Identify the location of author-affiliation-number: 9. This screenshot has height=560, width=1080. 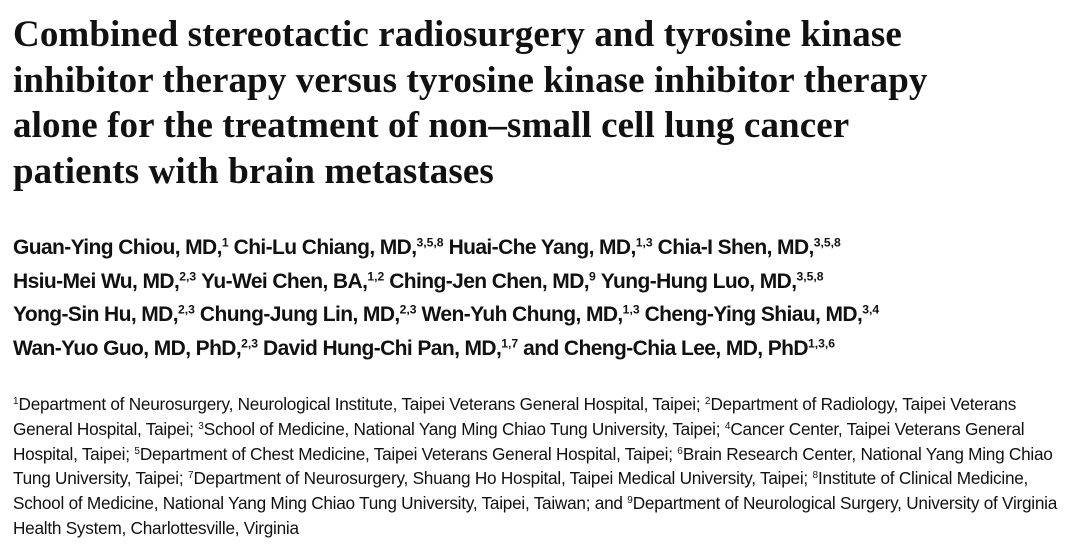
(592, 276).